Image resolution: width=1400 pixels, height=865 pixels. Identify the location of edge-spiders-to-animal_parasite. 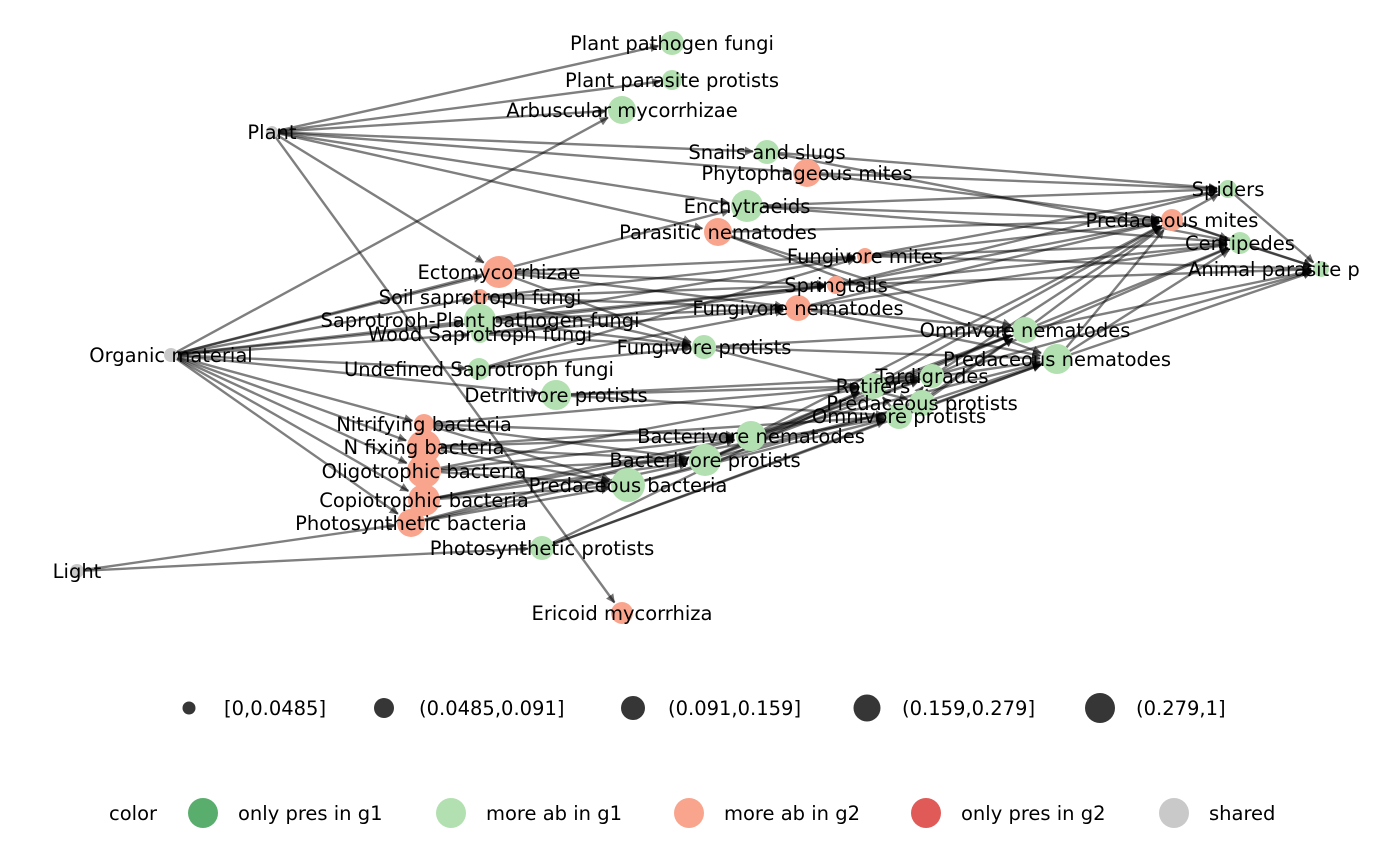
(1274, 228).